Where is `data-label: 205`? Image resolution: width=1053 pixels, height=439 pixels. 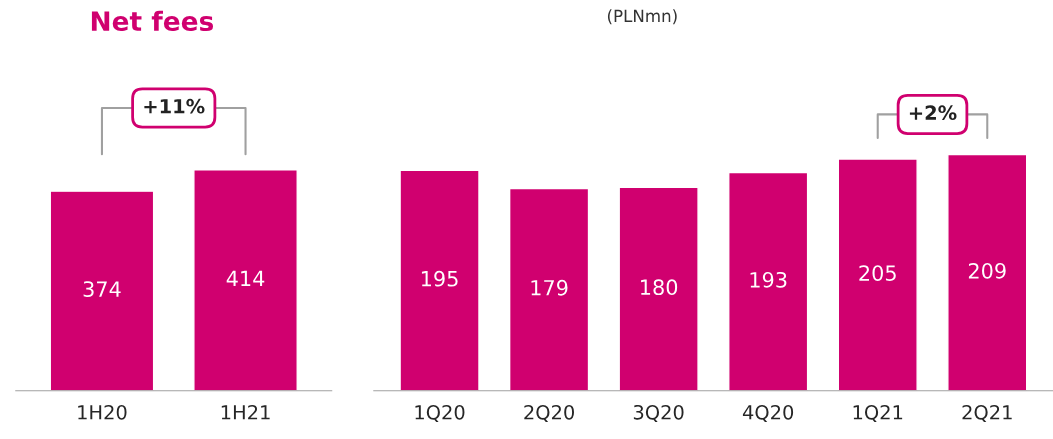
data-label: 205 is located at coordinates (877, 273).